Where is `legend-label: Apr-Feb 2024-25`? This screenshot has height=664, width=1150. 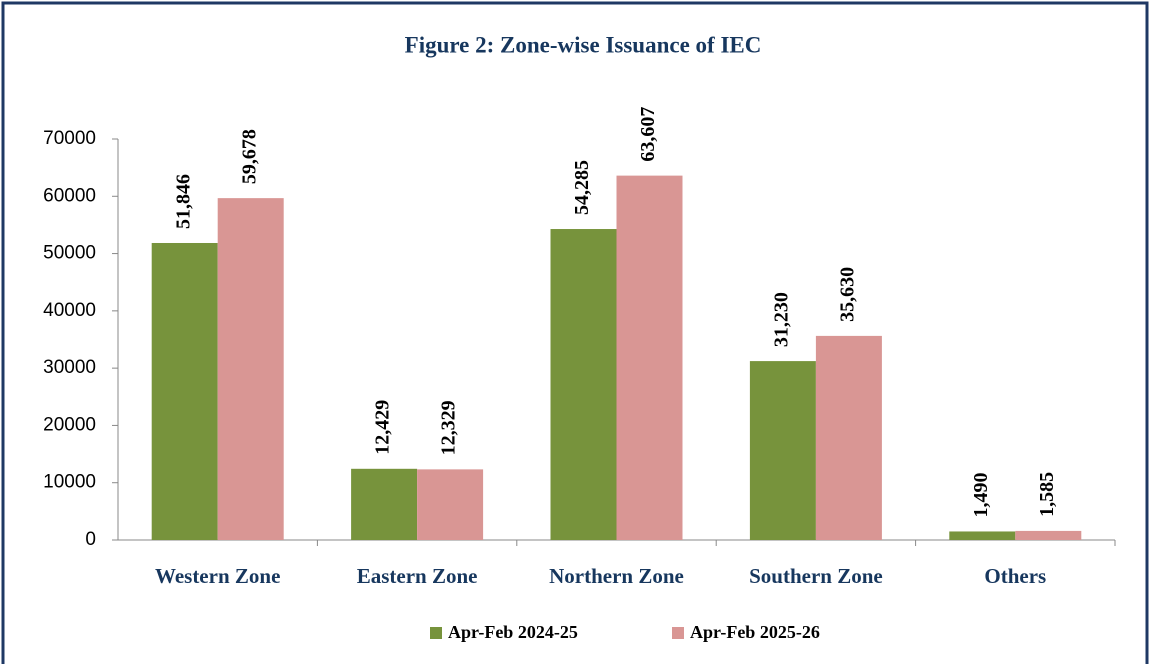 legend-label: Apr-Feb 2024-25 is located at coordinates (513, 632).